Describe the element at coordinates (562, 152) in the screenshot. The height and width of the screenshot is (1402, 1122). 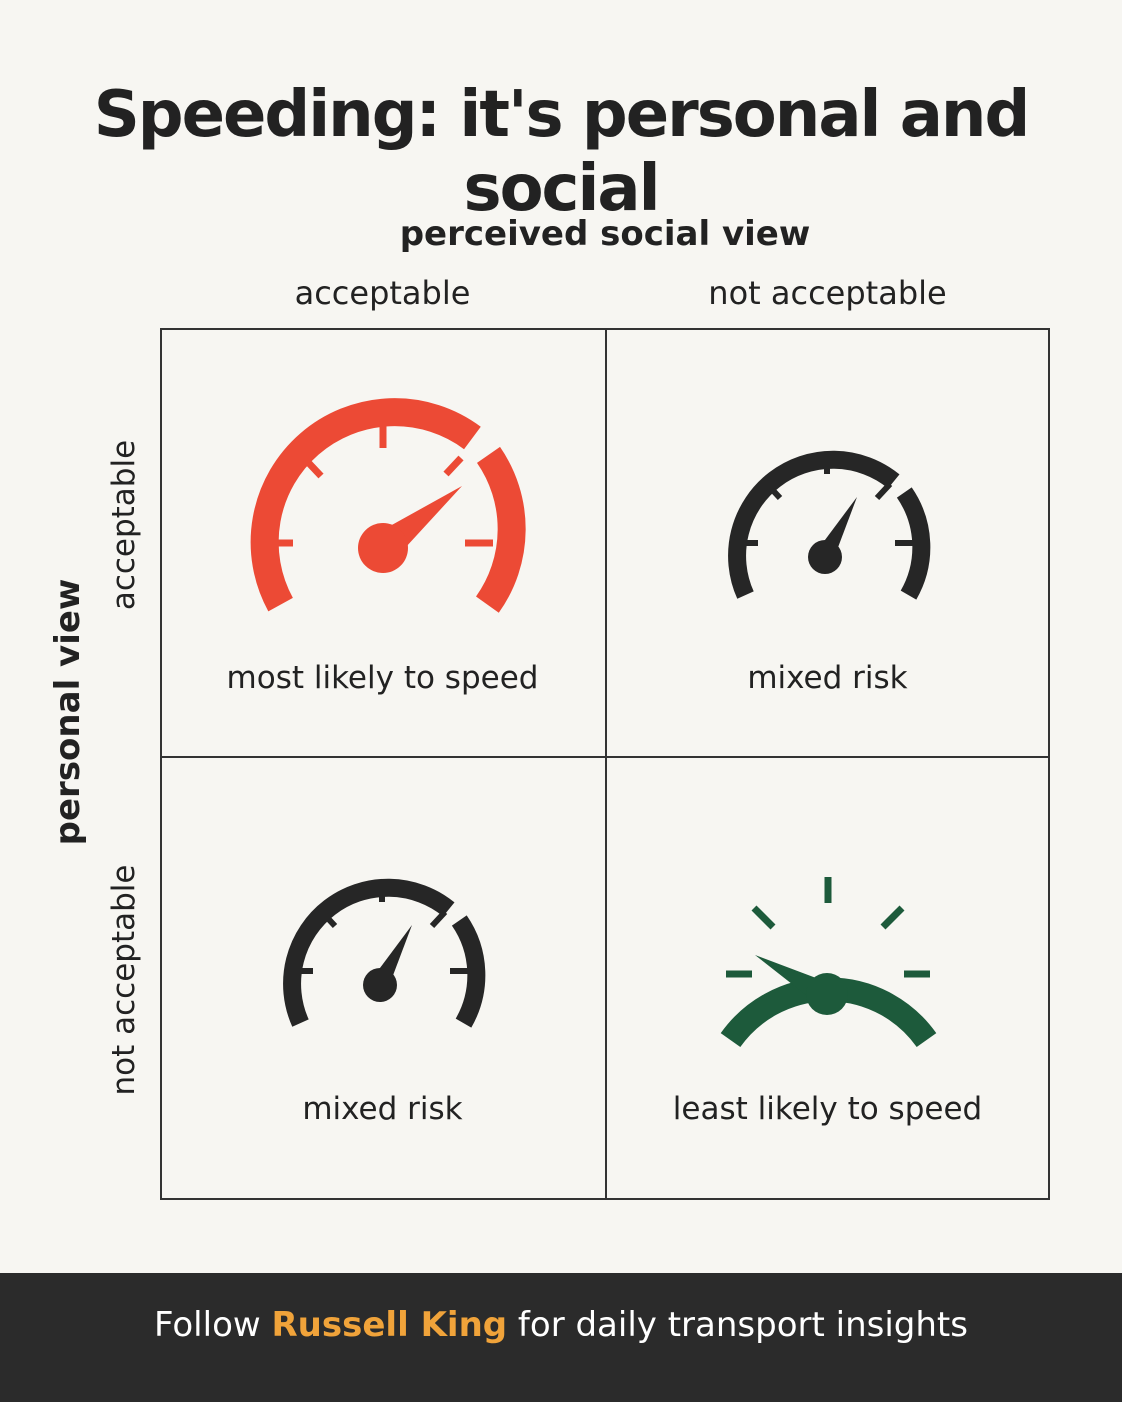
I see `page-title: Speeding: it's personal and social` at that location.